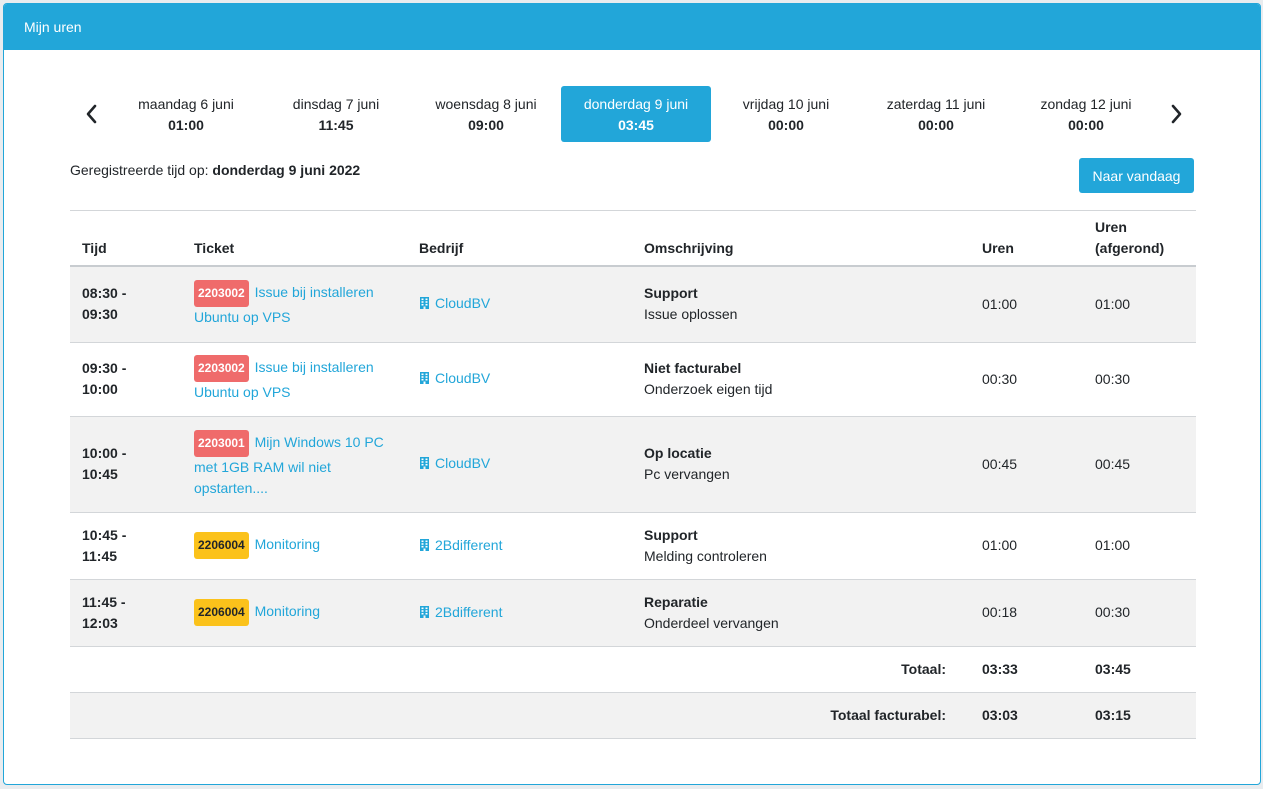 The image size is (1263, 789). What do you see at coordinates (519, 238) in the screenshot?
I see `header-company: Bedrijf` at bounding box center [519, 238].